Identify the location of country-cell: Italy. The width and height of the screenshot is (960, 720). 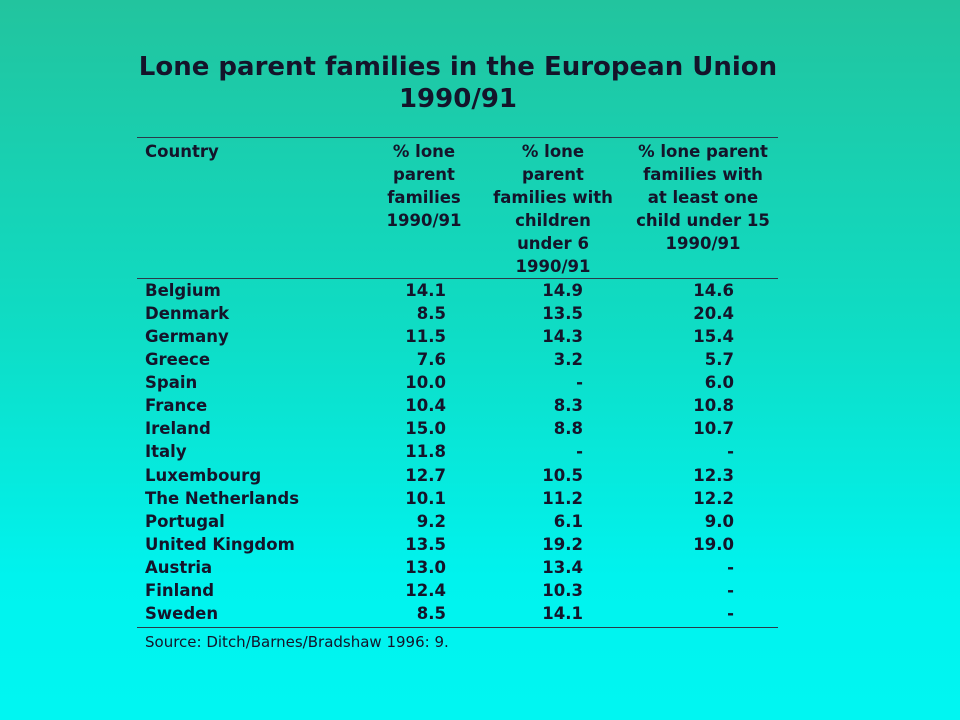
(166, 452).